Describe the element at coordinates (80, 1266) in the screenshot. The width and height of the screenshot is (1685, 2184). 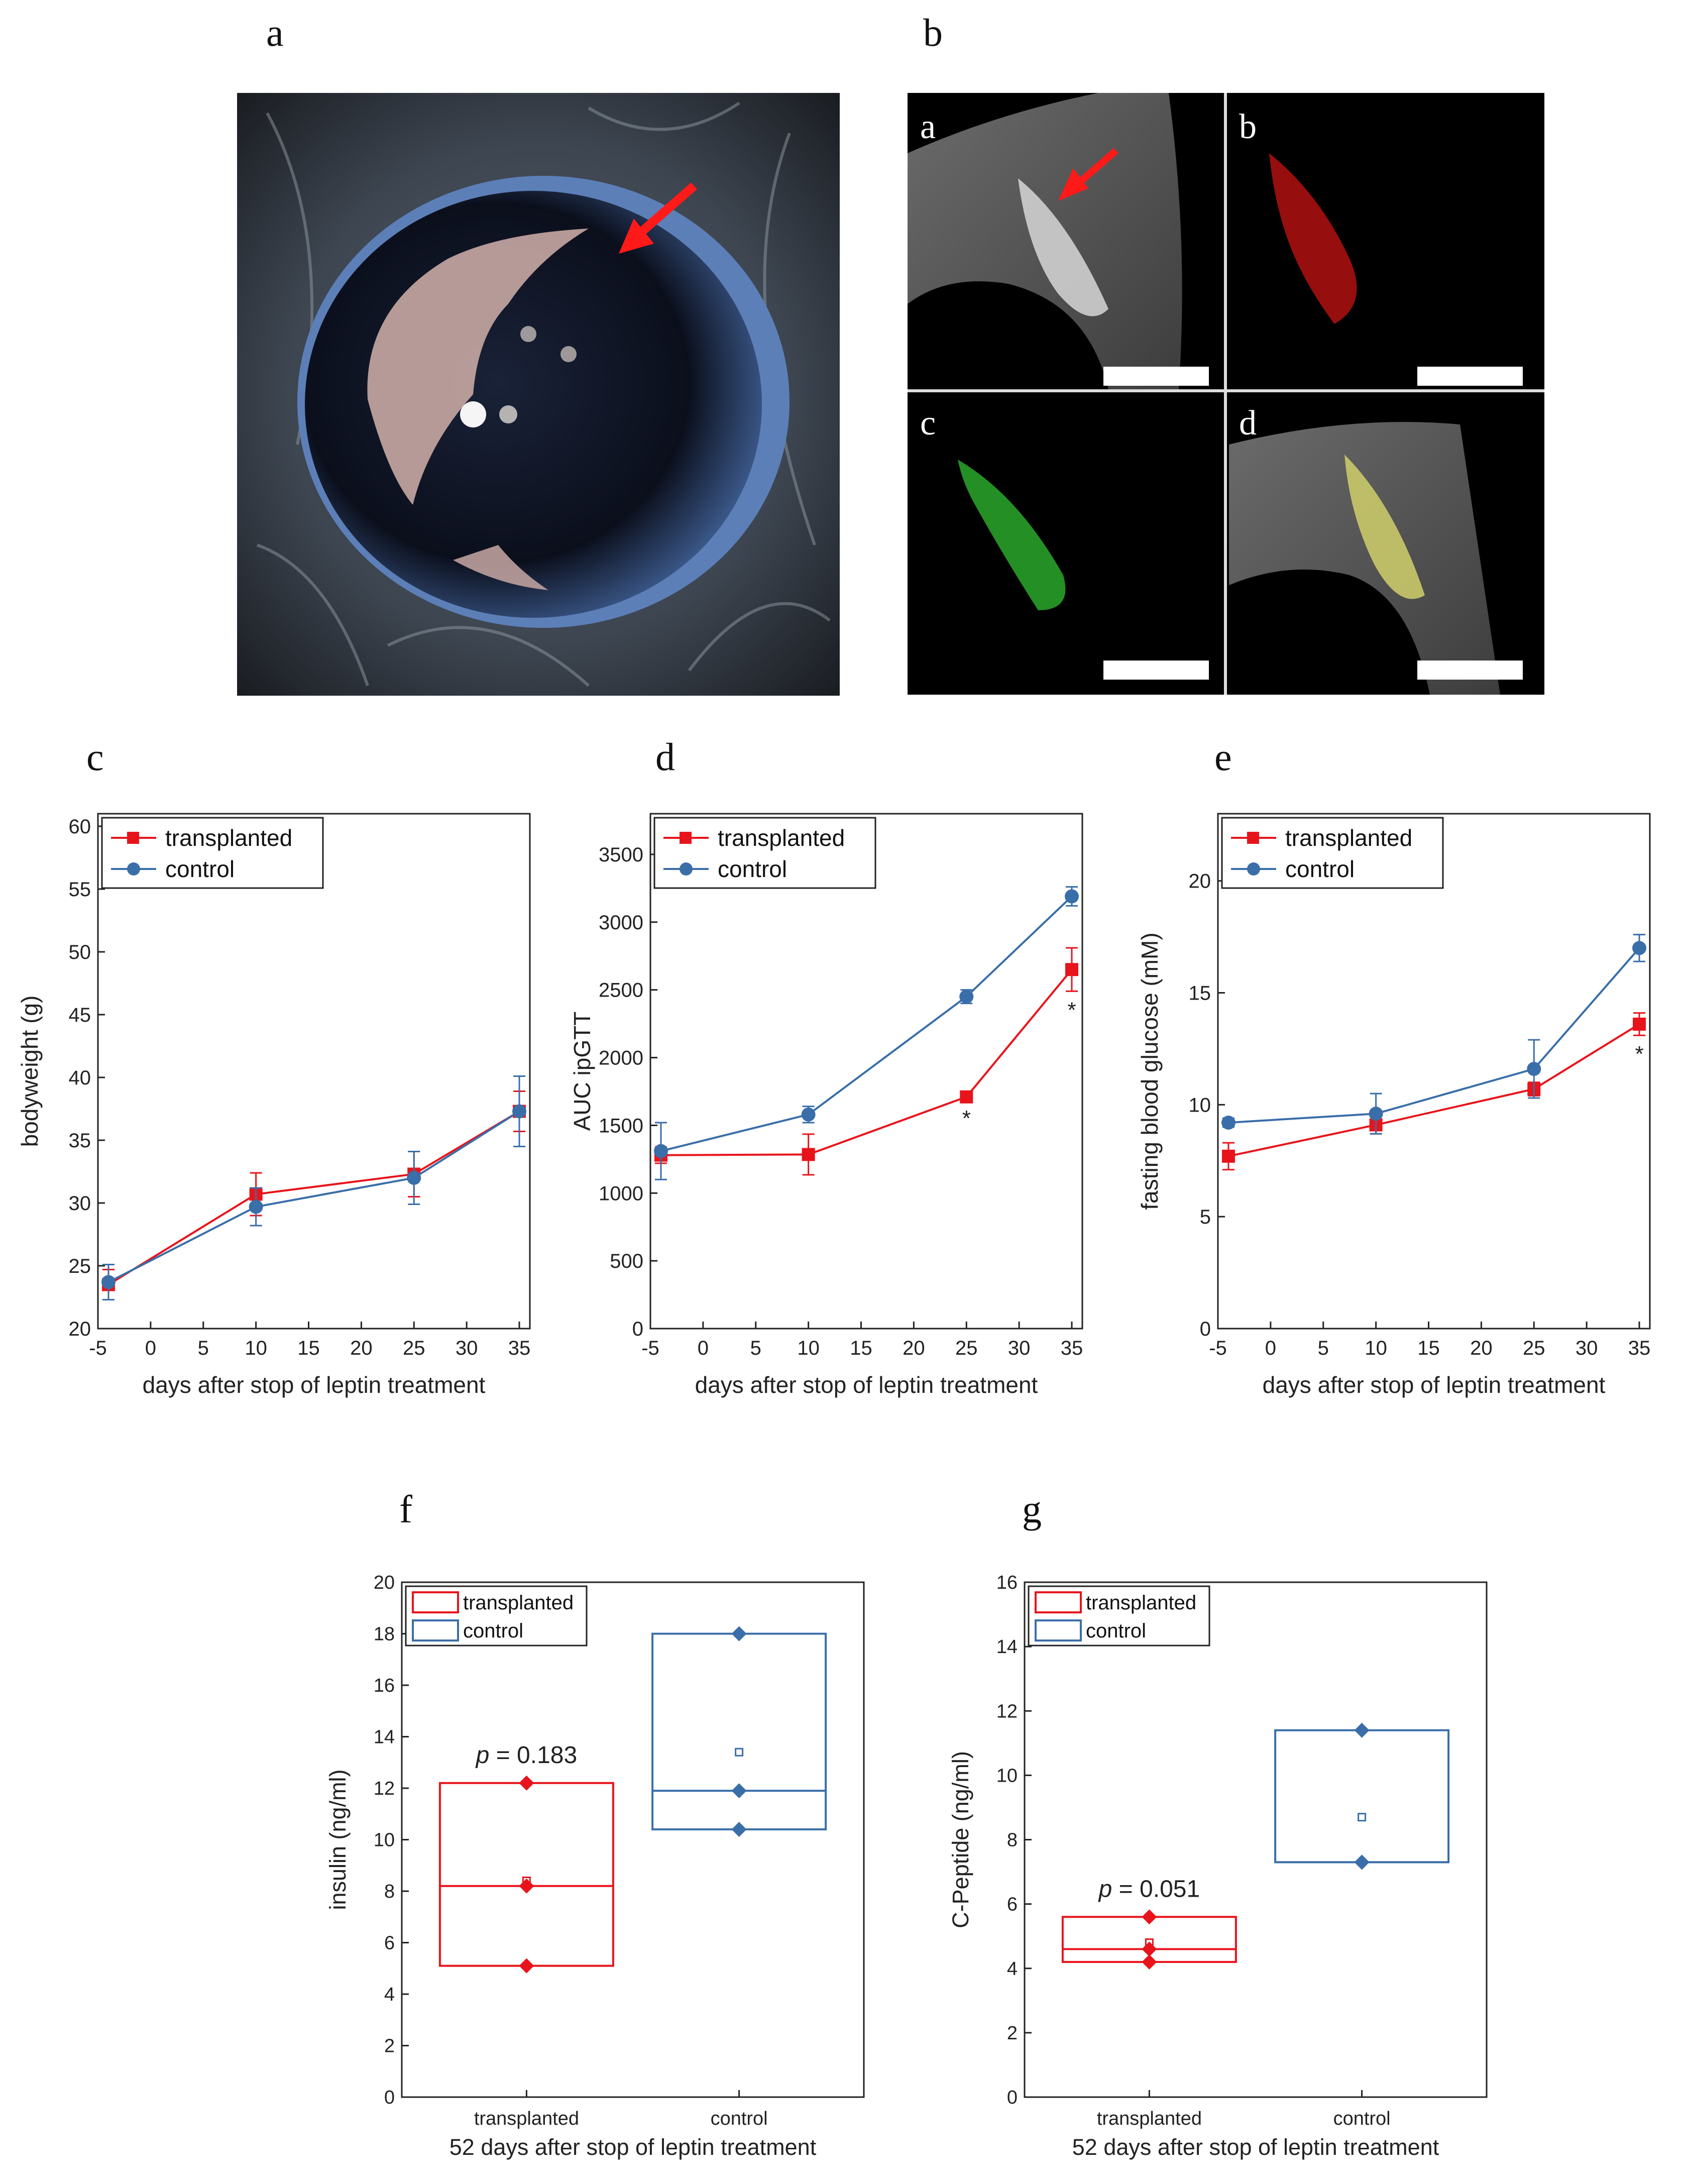
I see `y-tick-label: 25` at that location.